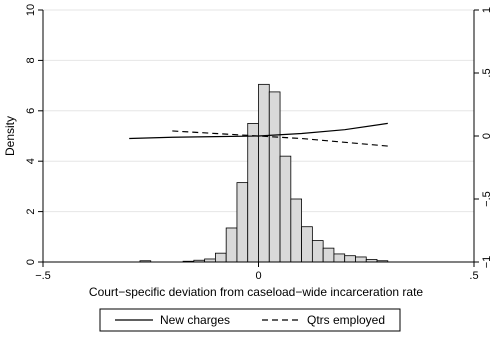 This screenshot has width=501, height=360. What do you see at coordinates (195, 320) in the screenshot?
I see `legend-label-solid: New charges` at bounding box center [195, 320].